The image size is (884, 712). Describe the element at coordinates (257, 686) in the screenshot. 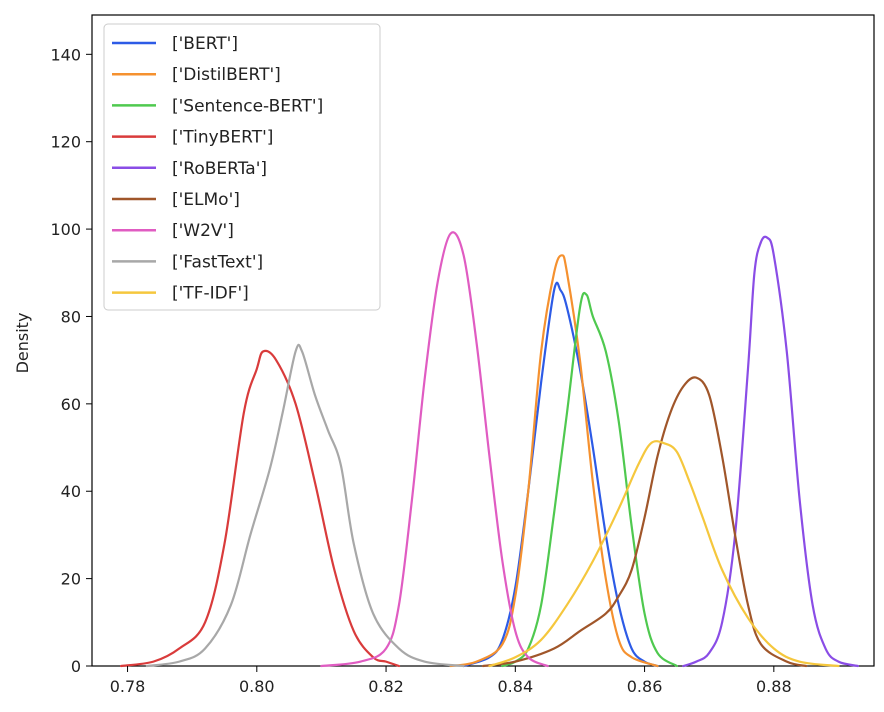

I see `x-tick-label: 0.80` at that location.